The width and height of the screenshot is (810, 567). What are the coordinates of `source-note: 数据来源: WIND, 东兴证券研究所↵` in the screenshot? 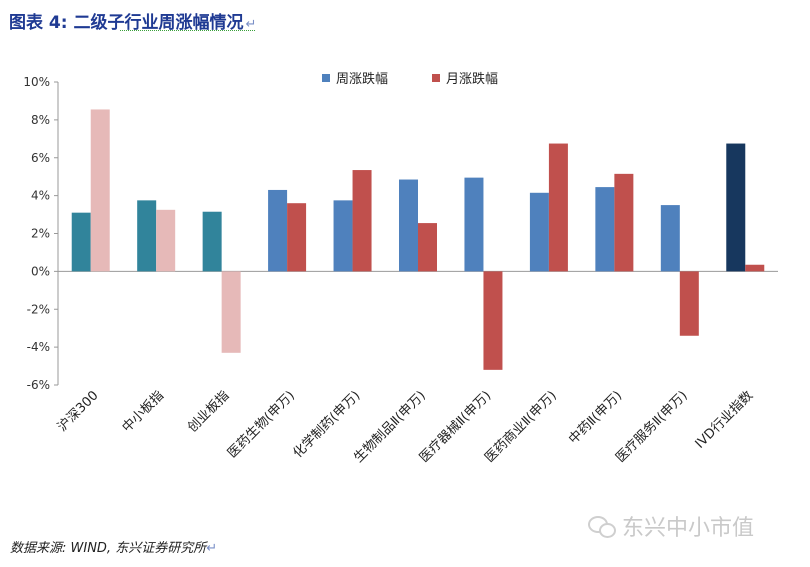 It's located at (113, 546).